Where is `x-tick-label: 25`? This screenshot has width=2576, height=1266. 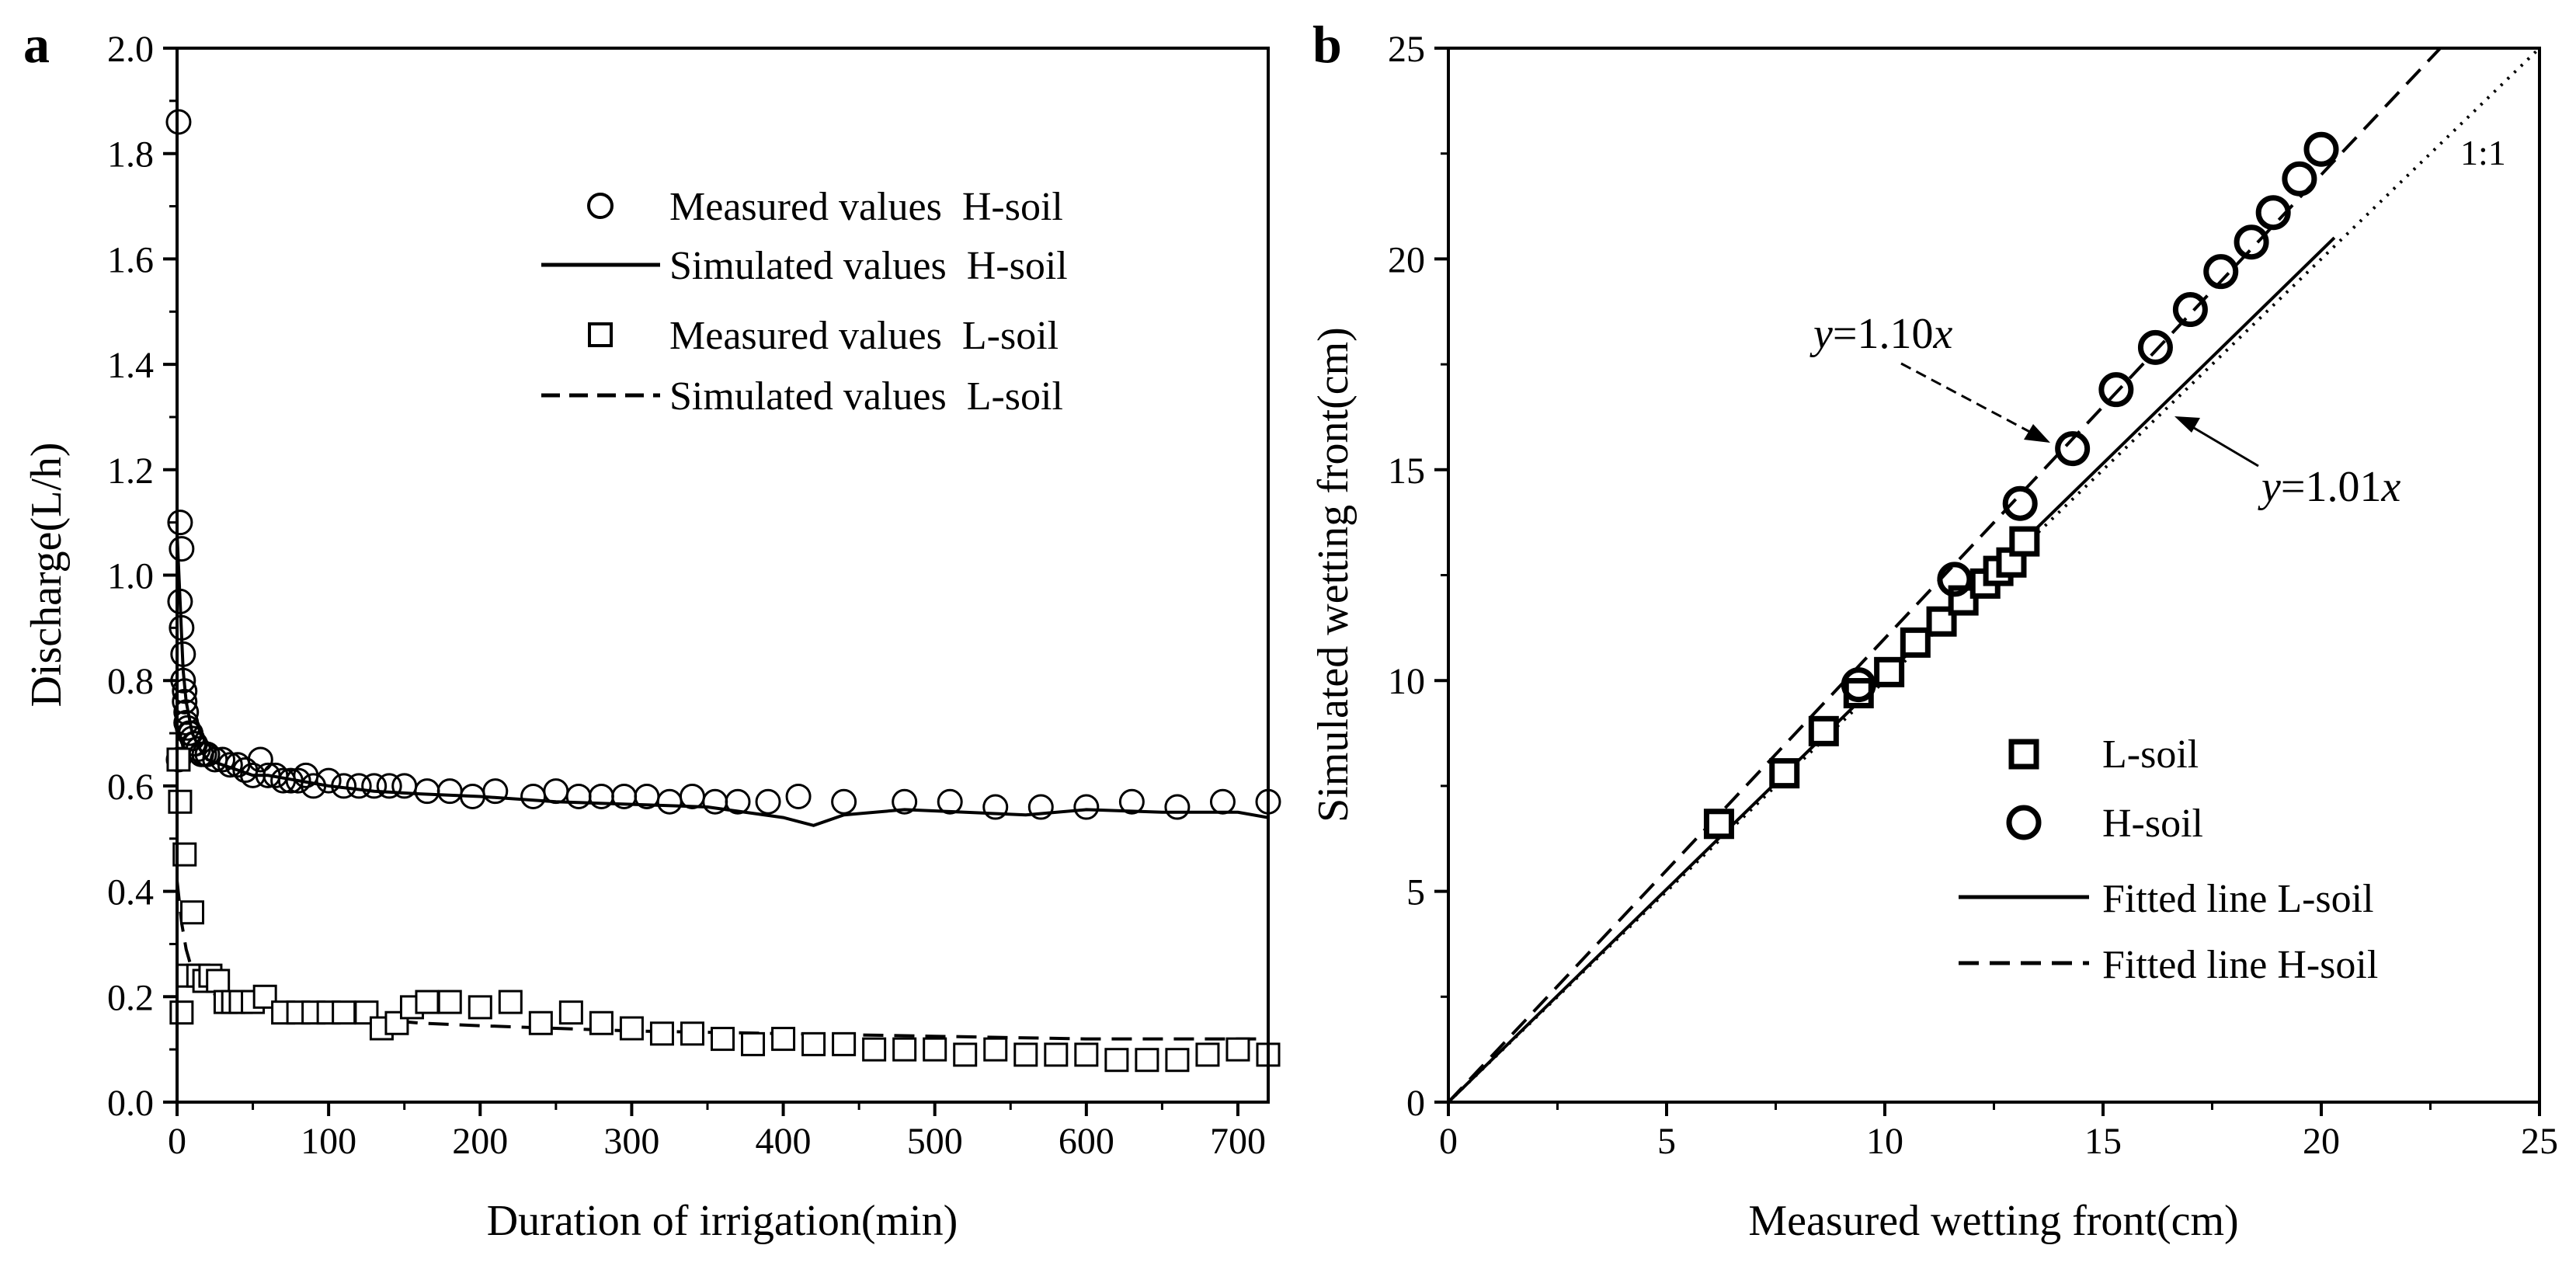 x-tick-label: 25 is located at coordinates (2539, 1141).